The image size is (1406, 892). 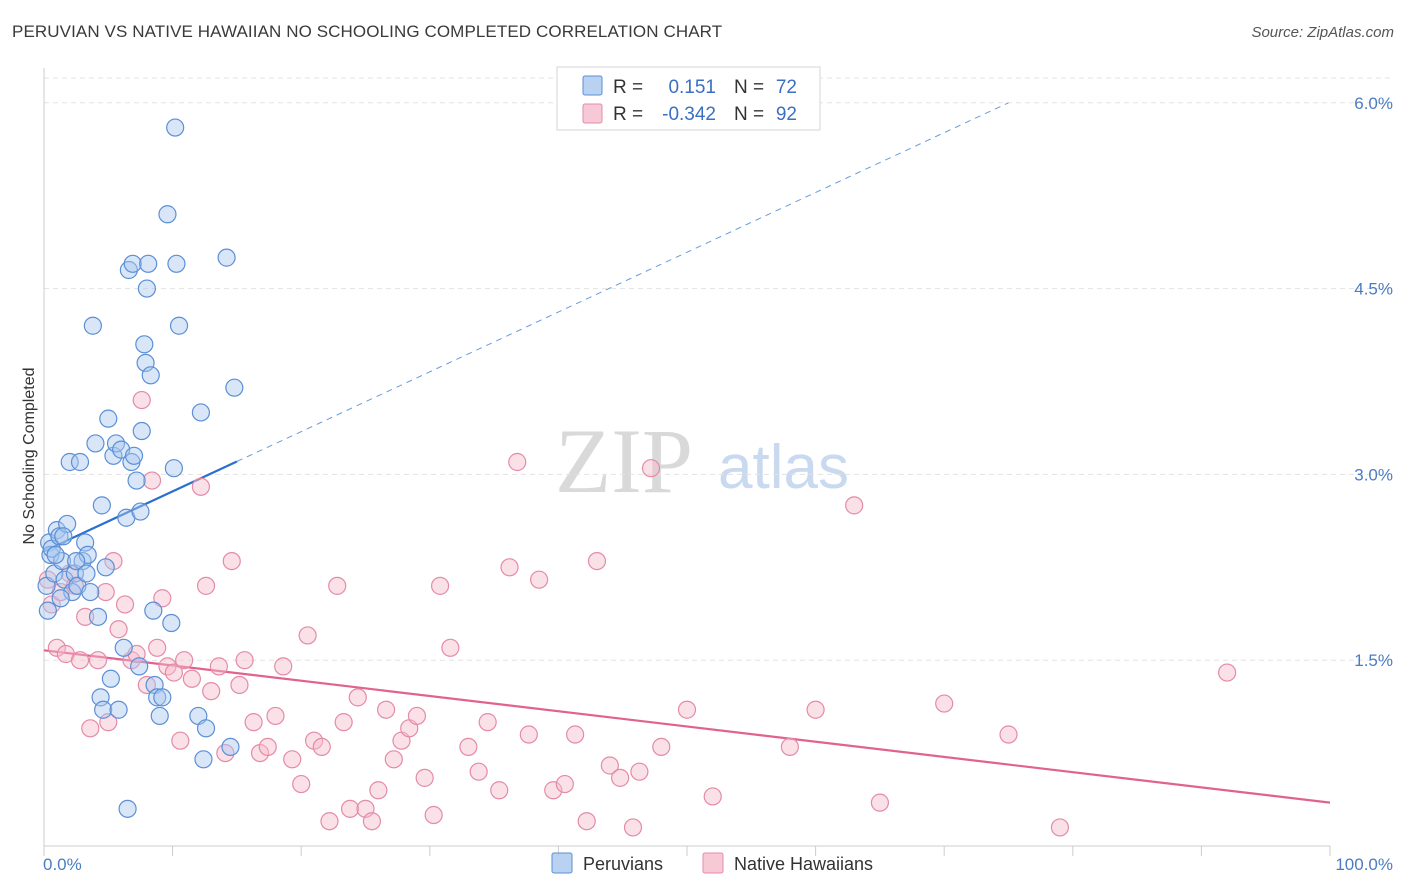 What do you see at coordinates (1373, 660) in the screenshot?
I see `y-tick-label: 1.5%` at bounding box center [1373, 660].